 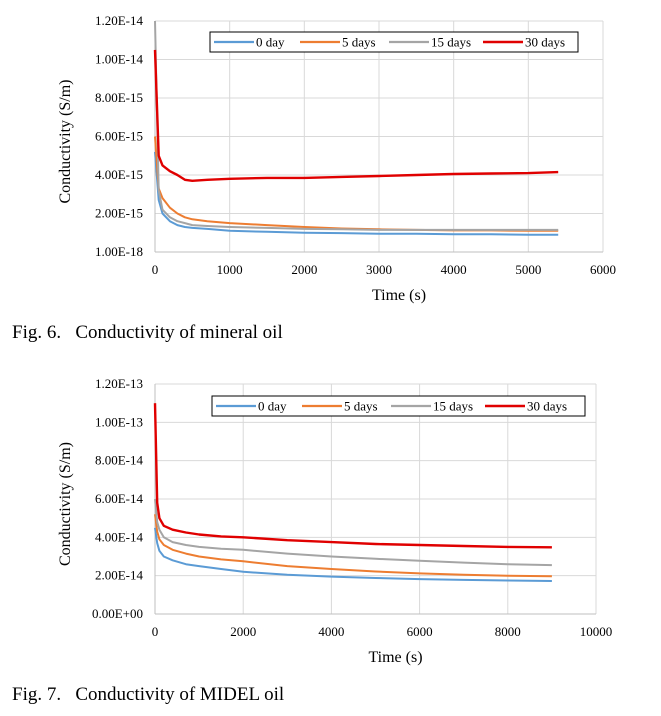 What do you see at coordinates (119, 97) in the screenshot?
I see `y-tick-label: 8.00E-15` at bounding box center [119, 97].